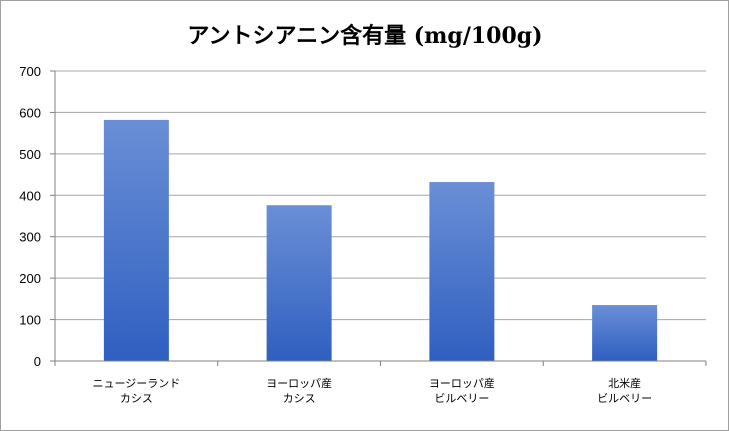 The width and height of the screenshot is (729, 431). What do you see at coordinates (30, 154) in the screenshot?
I see `y-tick-label: 500` at bounding box center [30, 154].